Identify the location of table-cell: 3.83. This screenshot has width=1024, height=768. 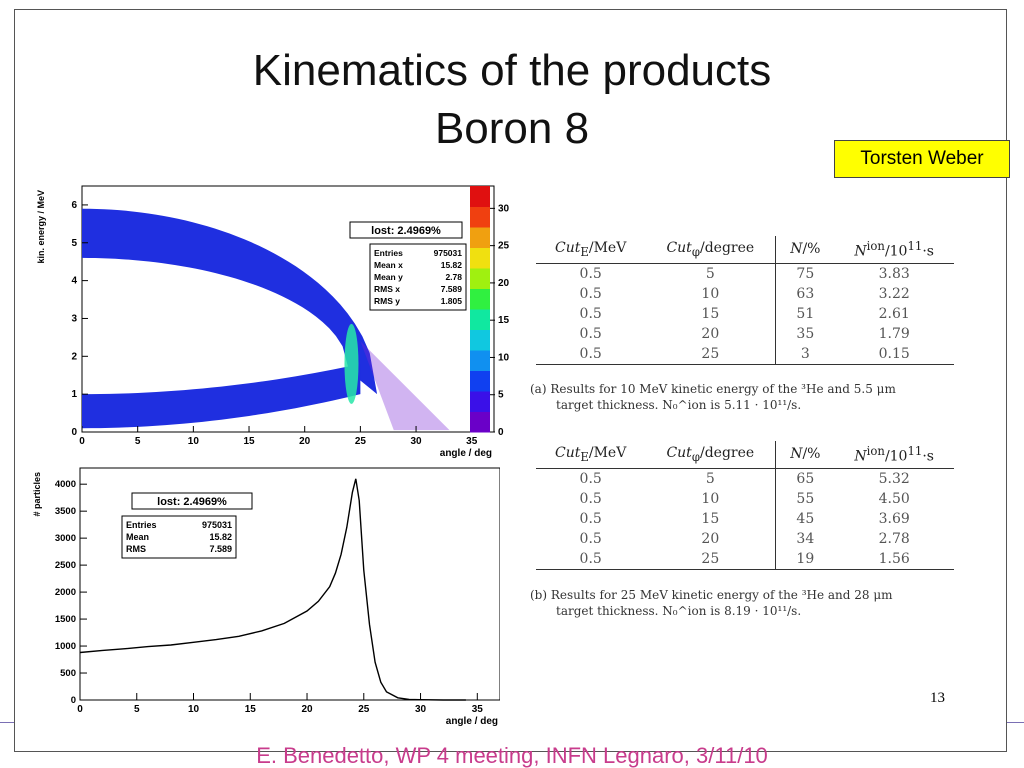
(894, 273).